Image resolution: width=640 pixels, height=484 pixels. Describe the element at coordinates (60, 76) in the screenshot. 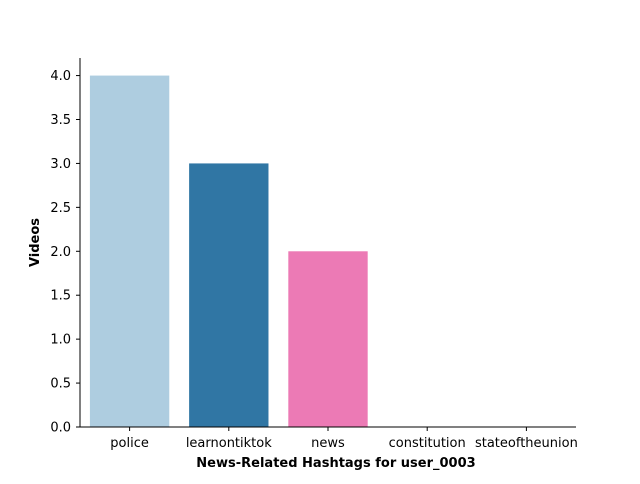

I see `y-tick-label: 4.0` at that location.